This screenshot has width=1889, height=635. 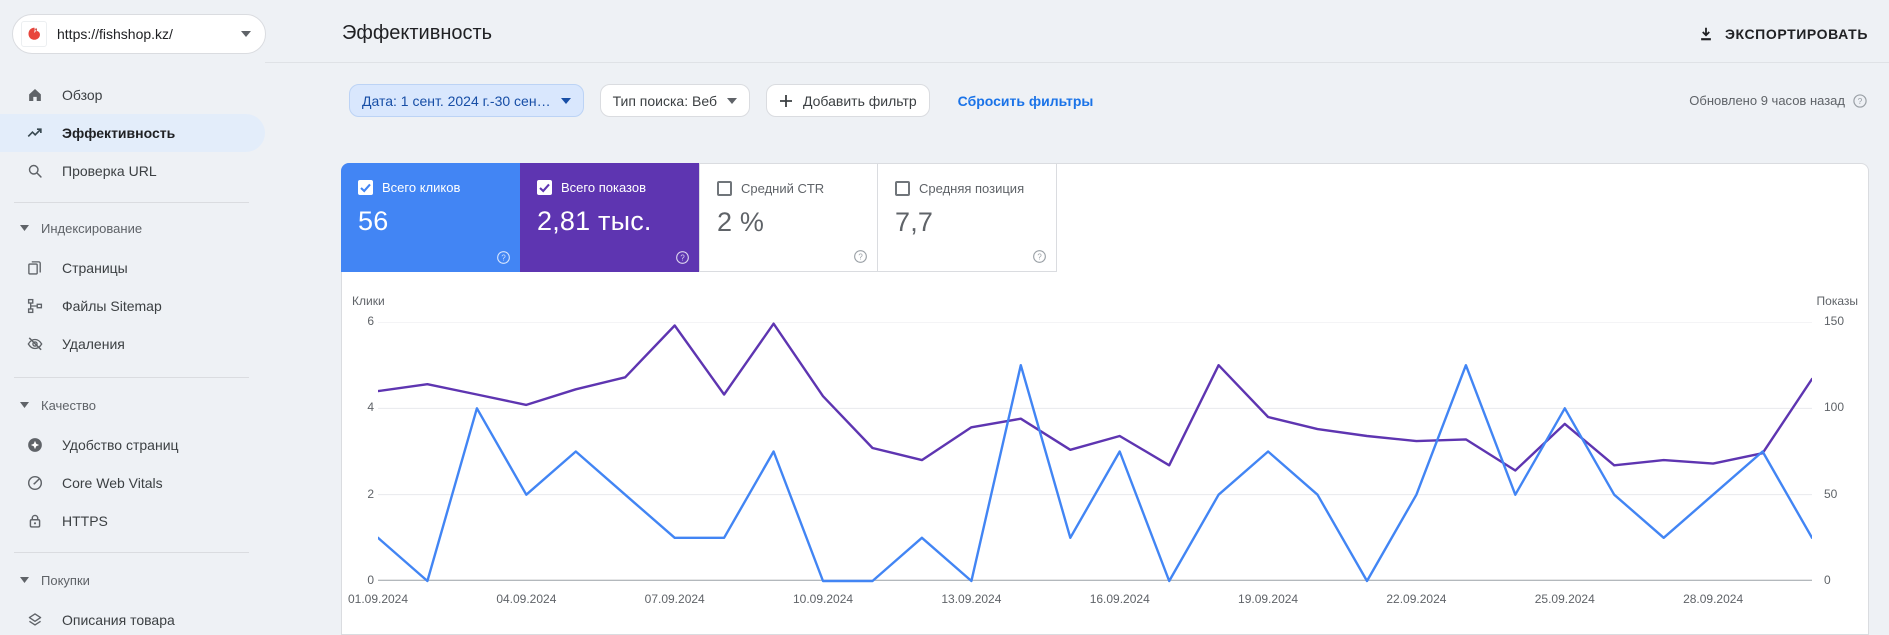 I want to click on layers-icon, so click(x=35, y=619).